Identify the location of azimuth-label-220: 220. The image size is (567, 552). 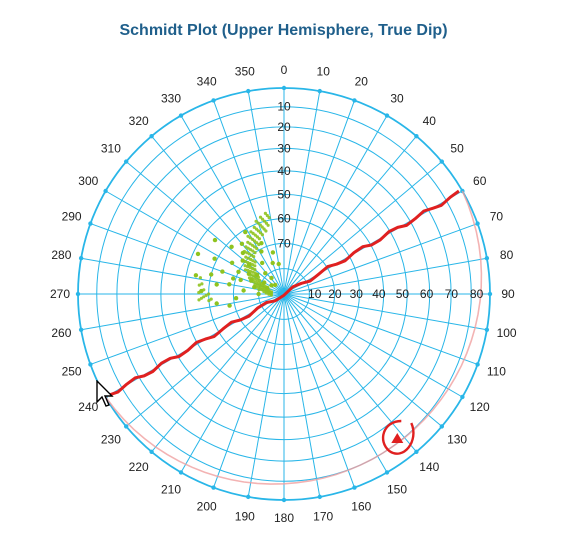
(139, 467).